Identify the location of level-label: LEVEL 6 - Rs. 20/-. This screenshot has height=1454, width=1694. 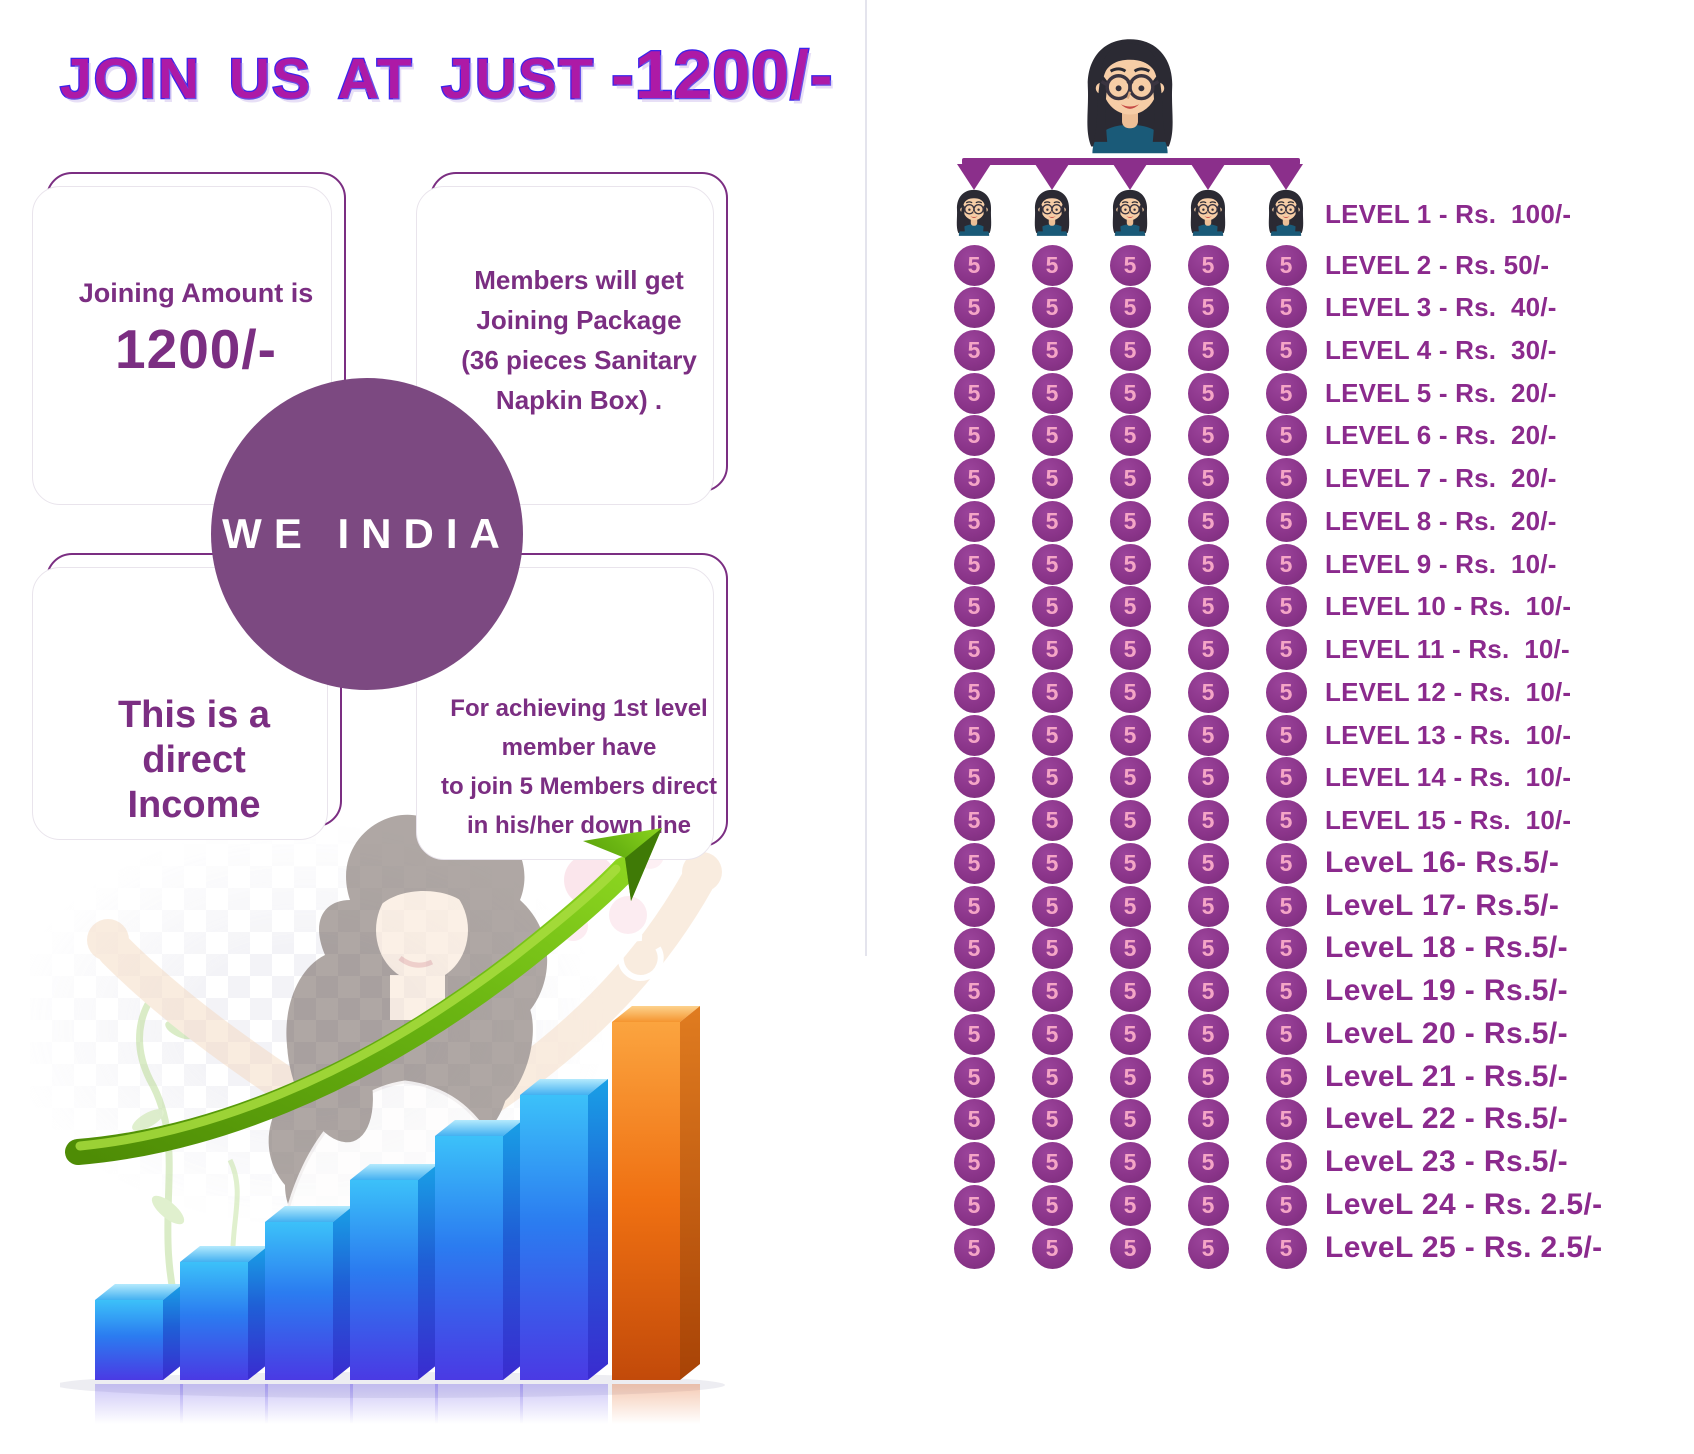
(1441, 435).